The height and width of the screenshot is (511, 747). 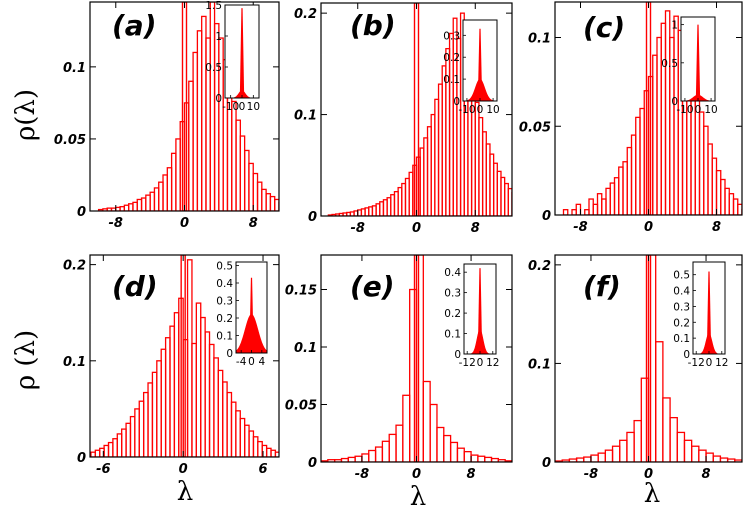 I want to click on inset-x-tick-label: 10, so click(x=710, y=110).